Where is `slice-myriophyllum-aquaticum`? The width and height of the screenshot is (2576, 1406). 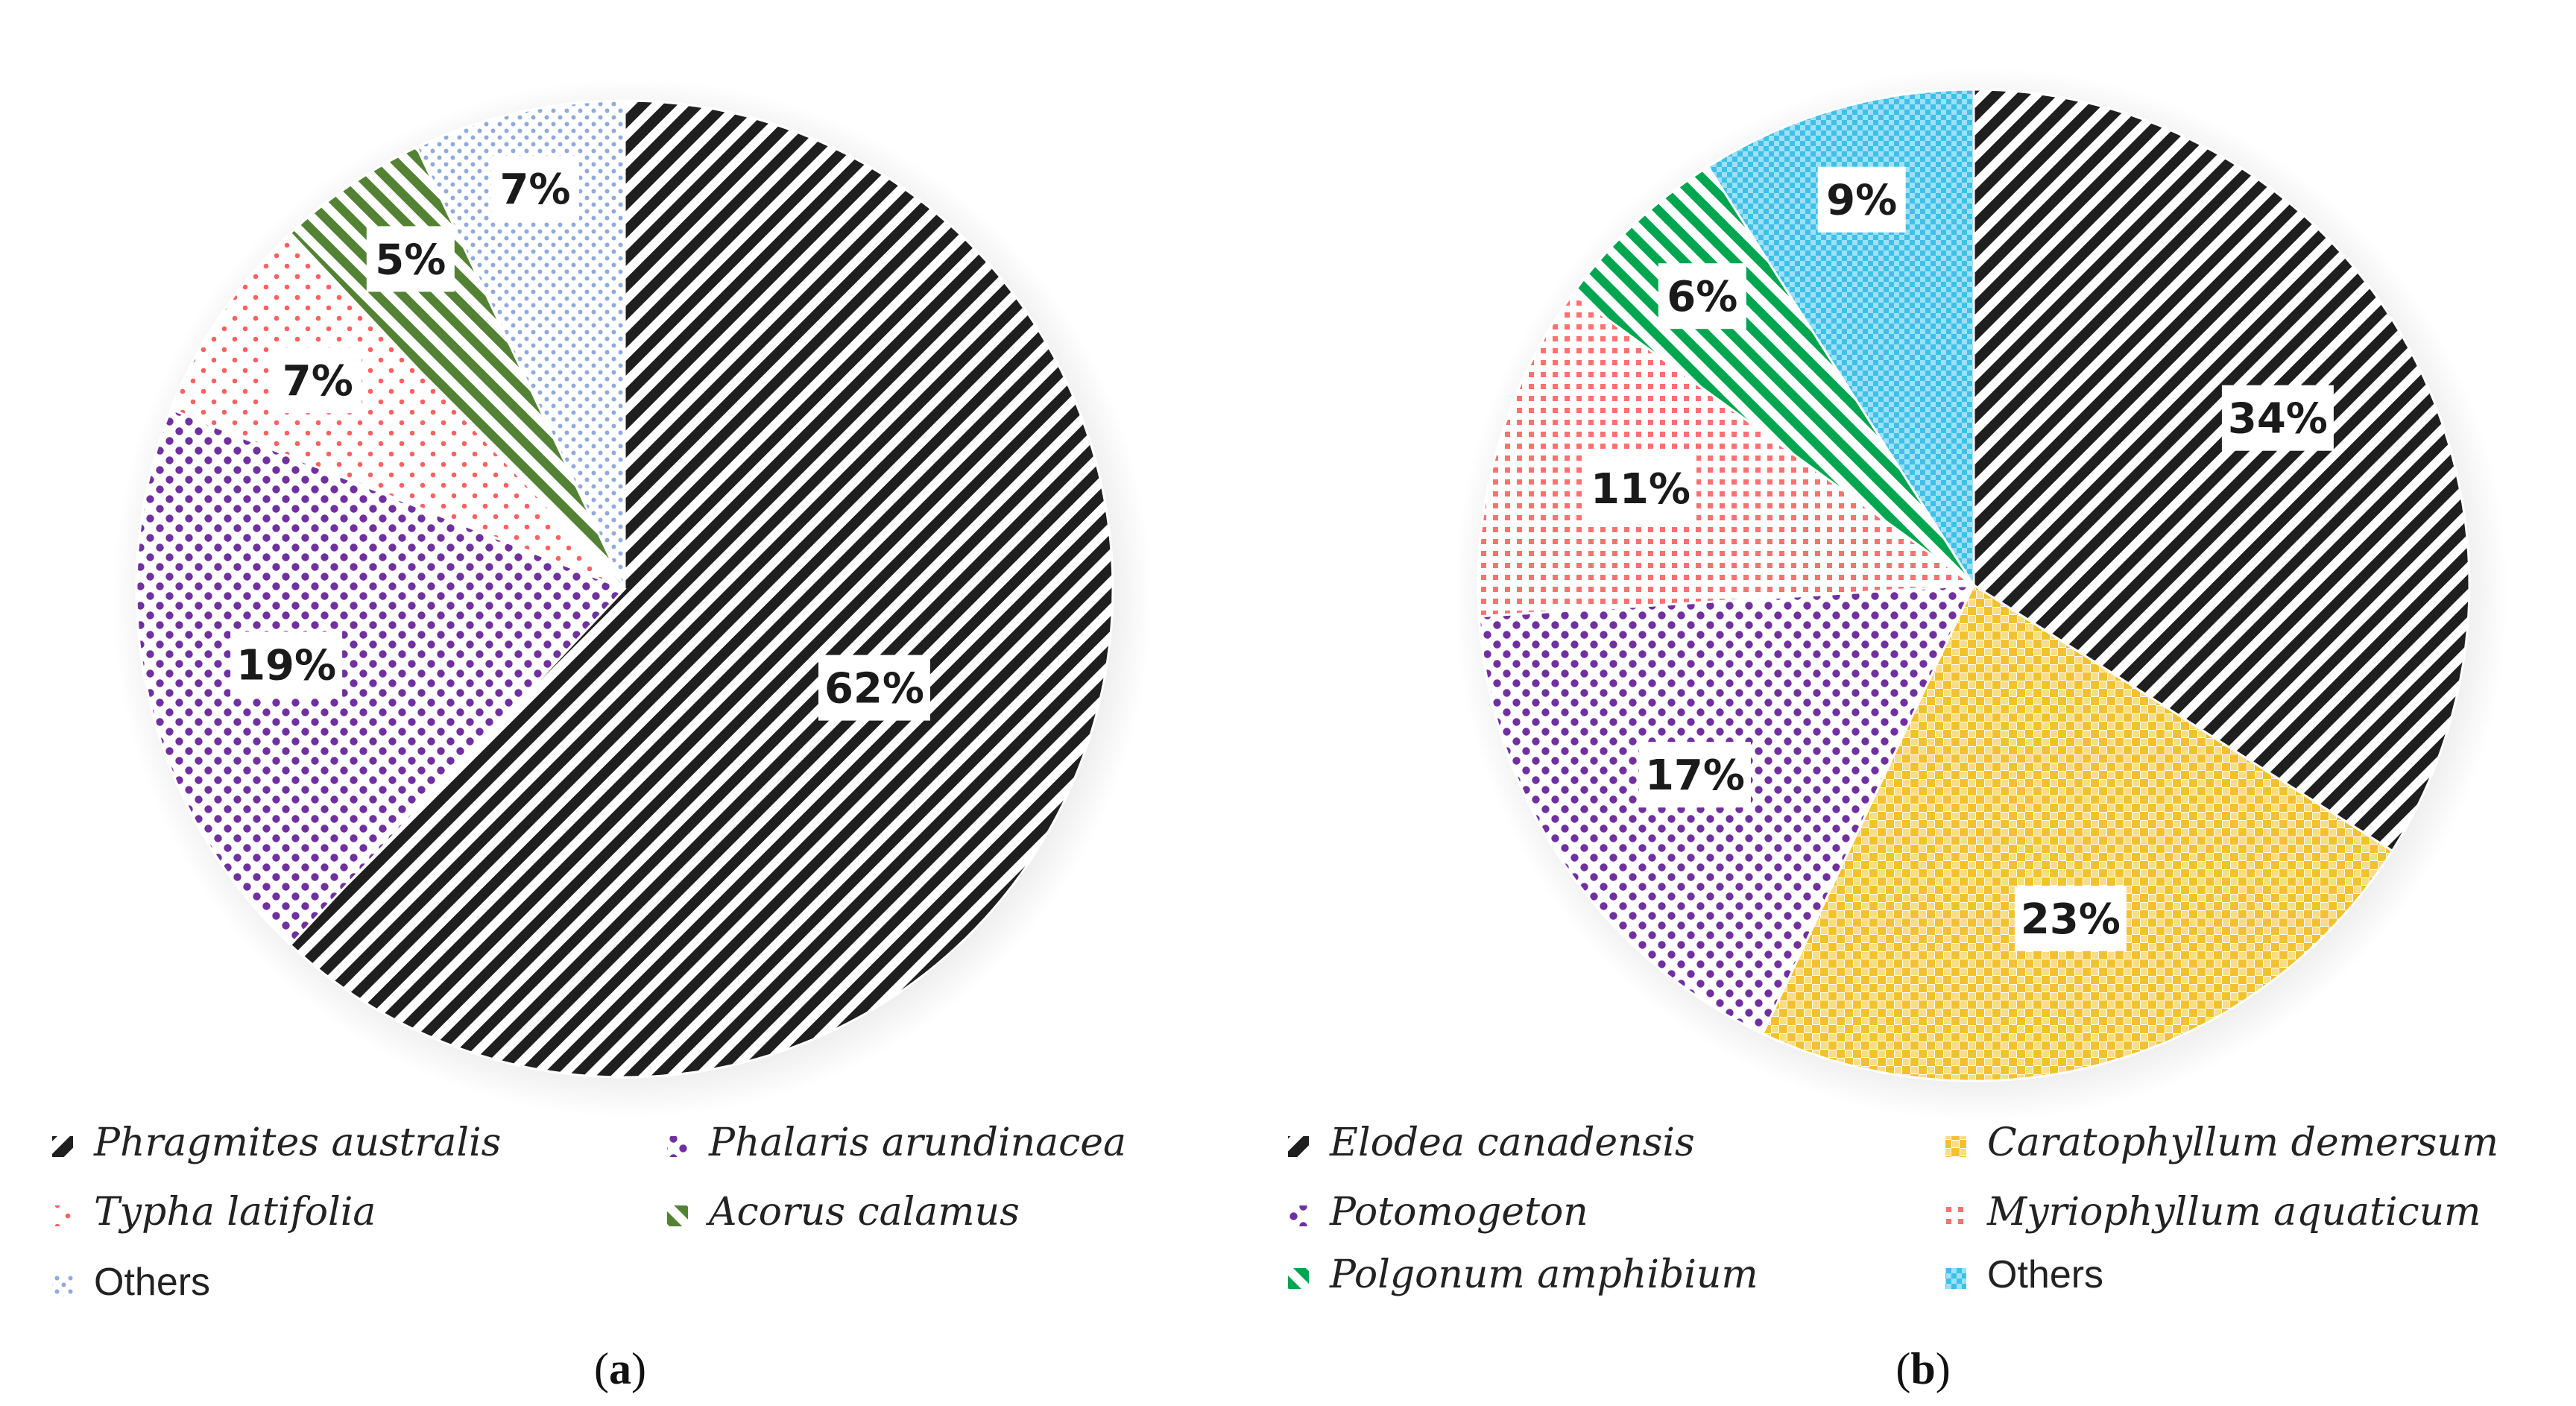
slice-myriophyllum-aquaticum is located at coordinates (1727, 455).